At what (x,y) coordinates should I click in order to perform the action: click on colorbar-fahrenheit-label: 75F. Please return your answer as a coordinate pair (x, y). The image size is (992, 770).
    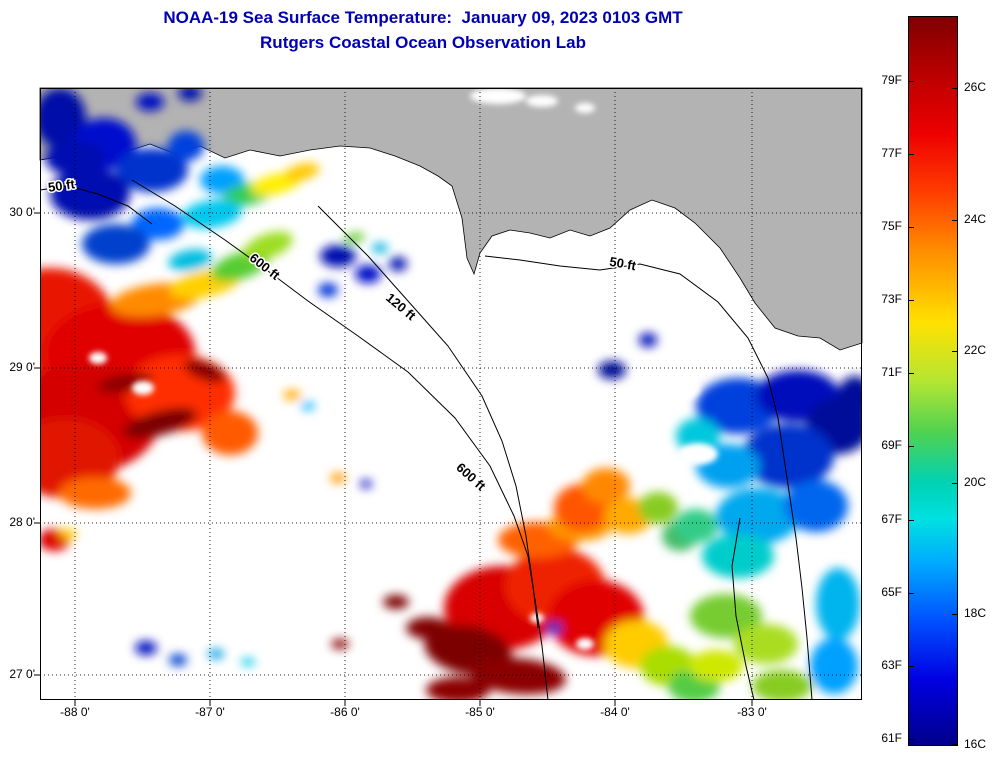
    Looking at the image, I should click on (891, 226).